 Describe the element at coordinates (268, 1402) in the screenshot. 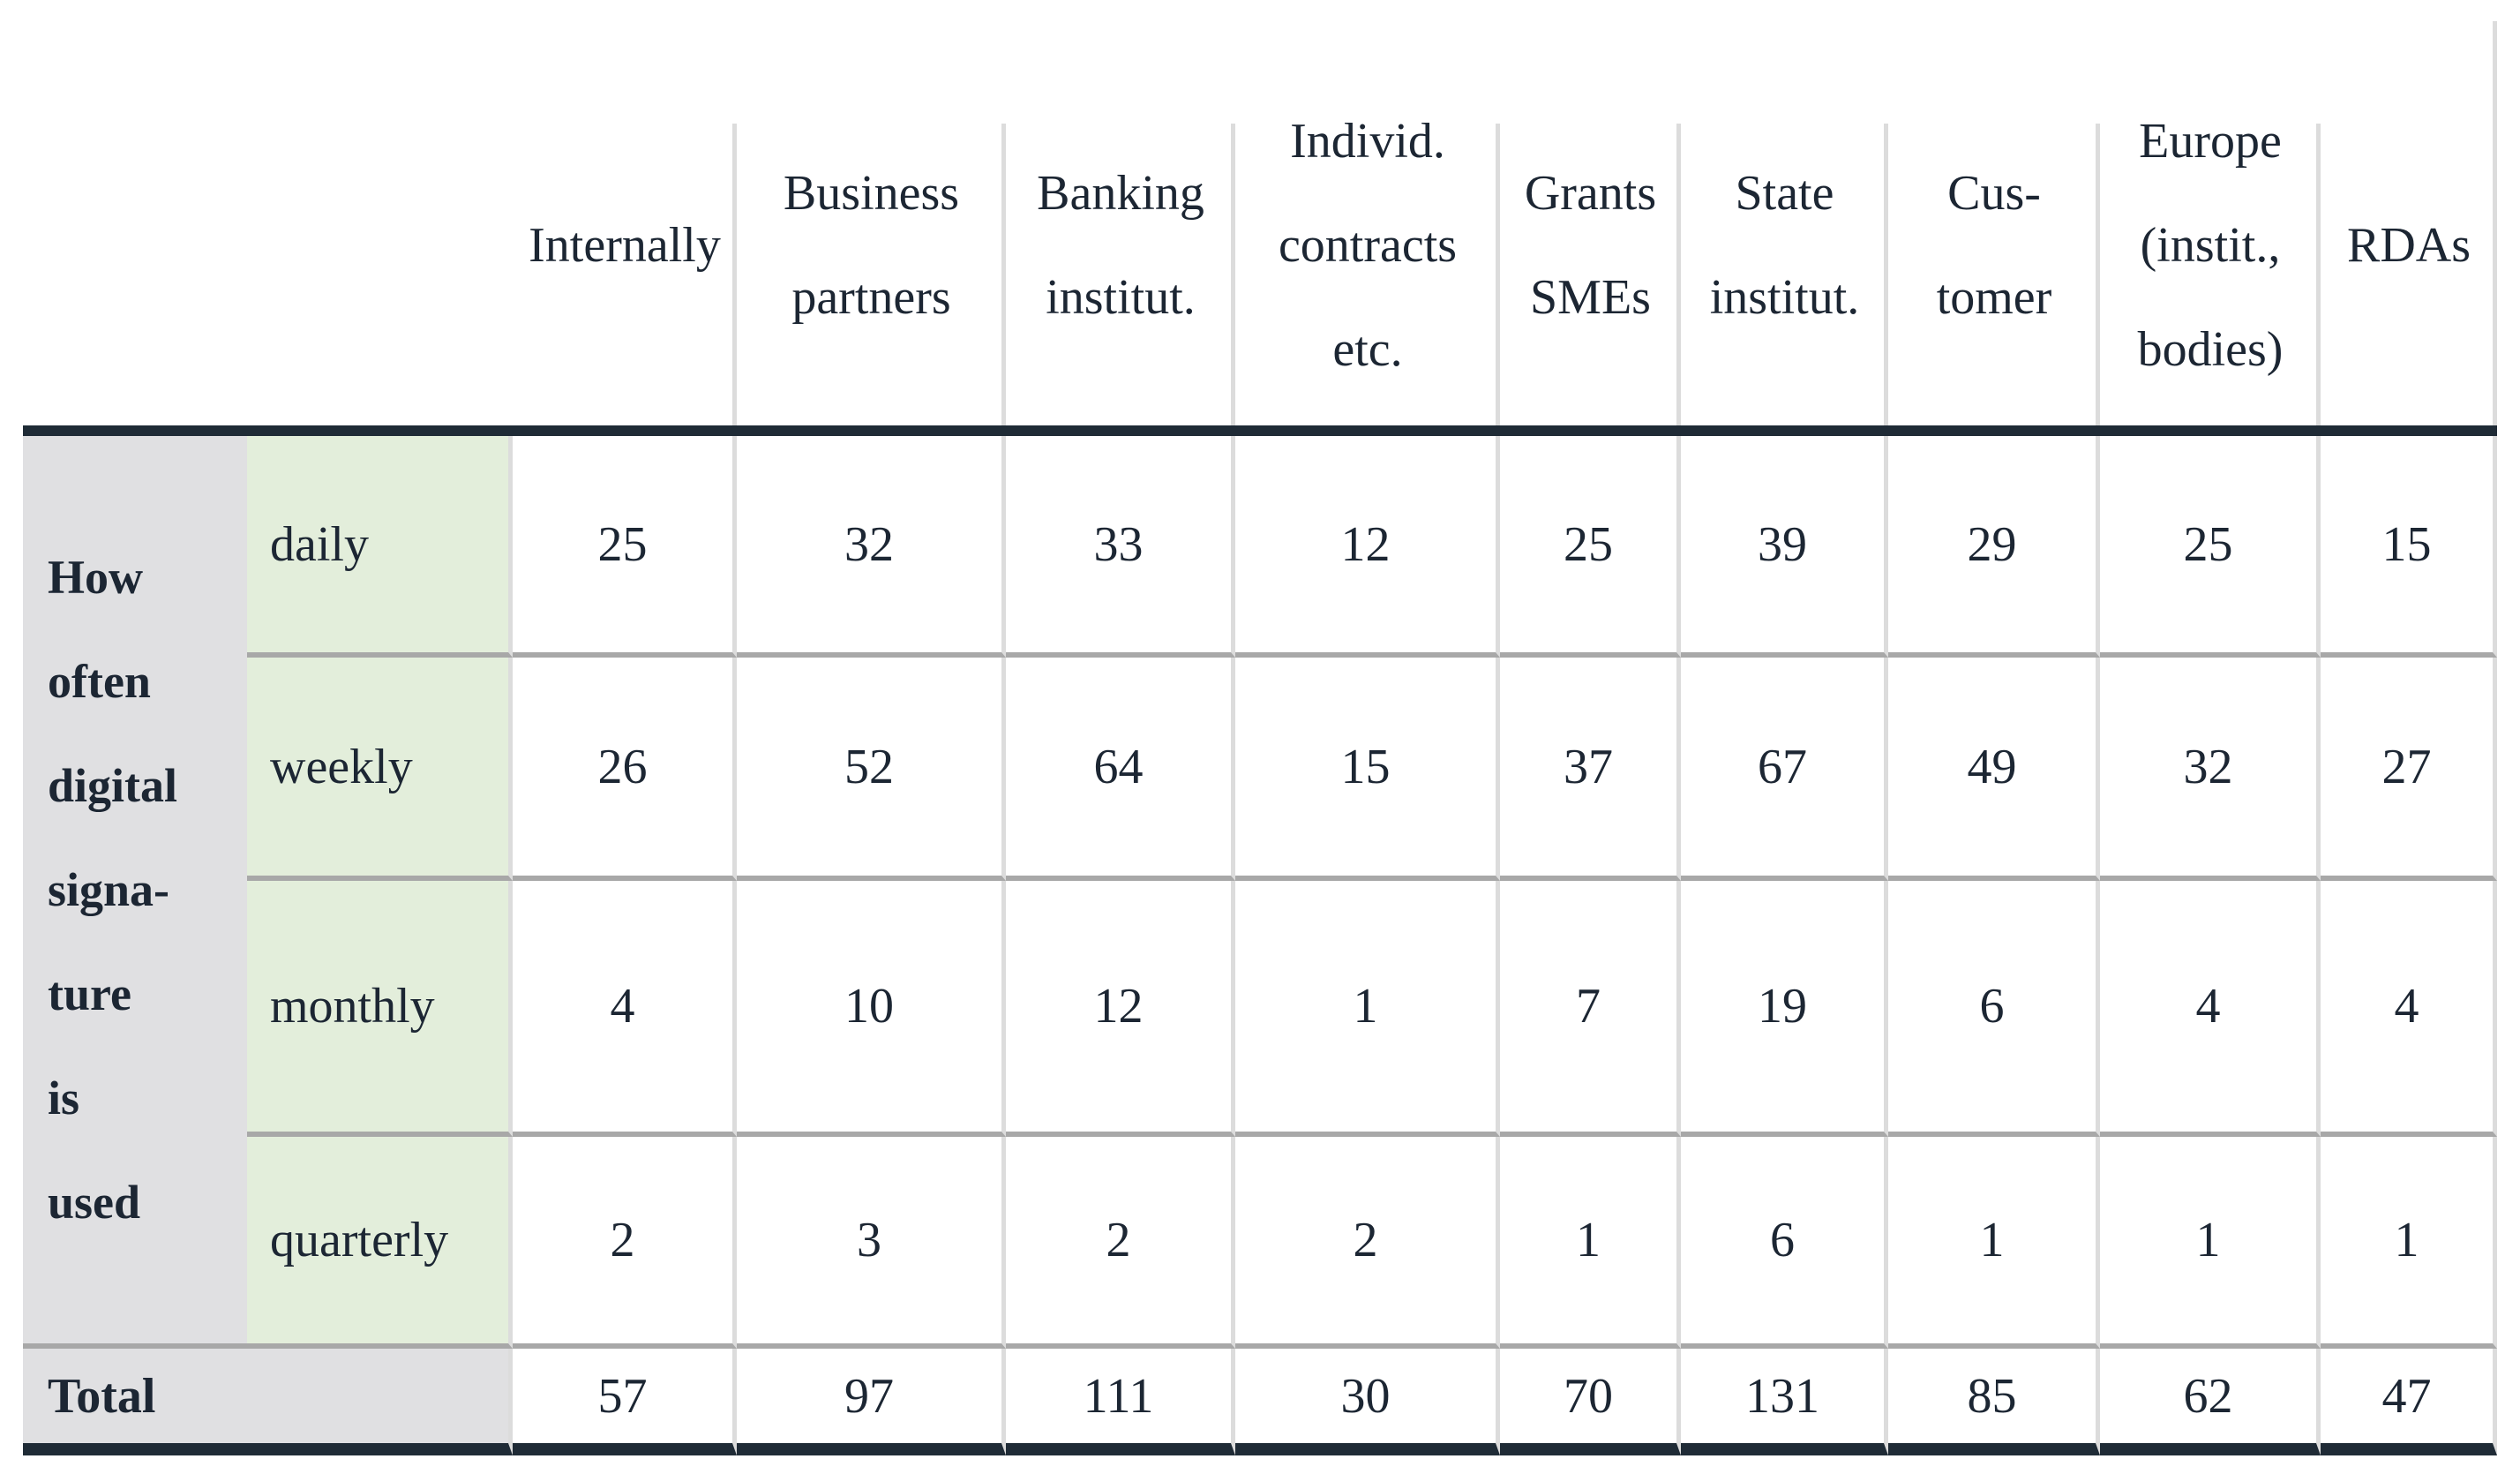

I see `total-row-label: Total` at that location.